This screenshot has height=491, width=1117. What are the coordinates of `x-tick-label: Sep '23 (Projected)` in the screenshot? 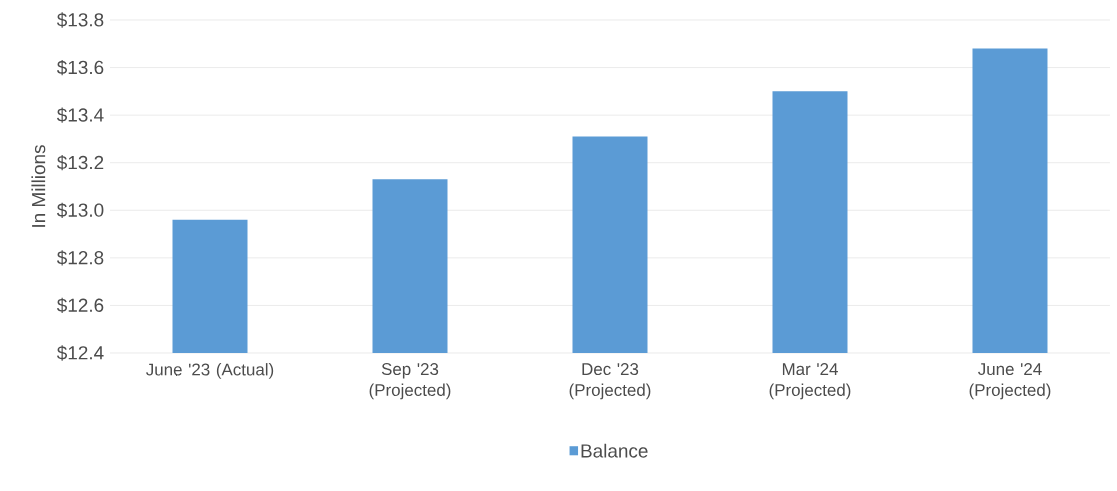 It's located at (410, 381).